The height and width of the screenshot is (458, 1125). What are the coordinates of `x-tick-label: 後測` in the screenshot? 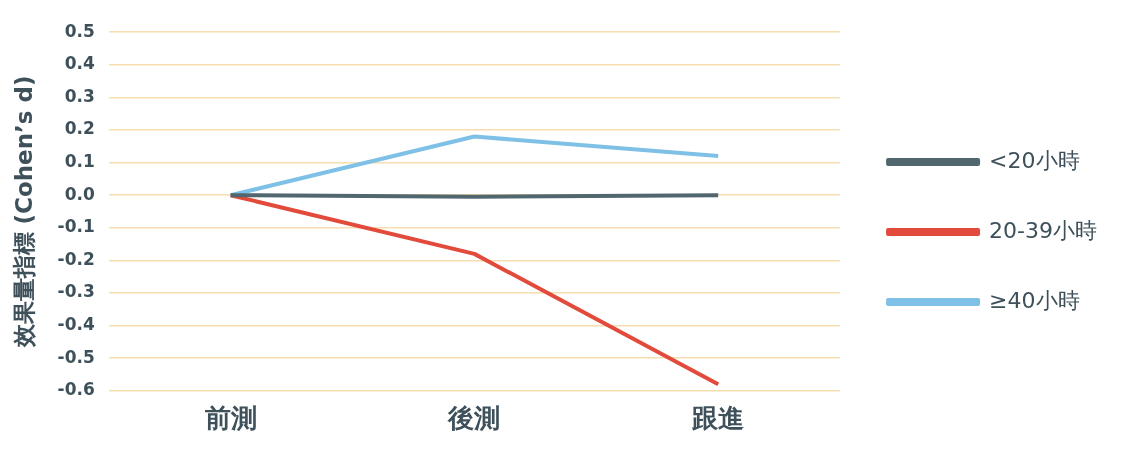 It's located at (474, 418).